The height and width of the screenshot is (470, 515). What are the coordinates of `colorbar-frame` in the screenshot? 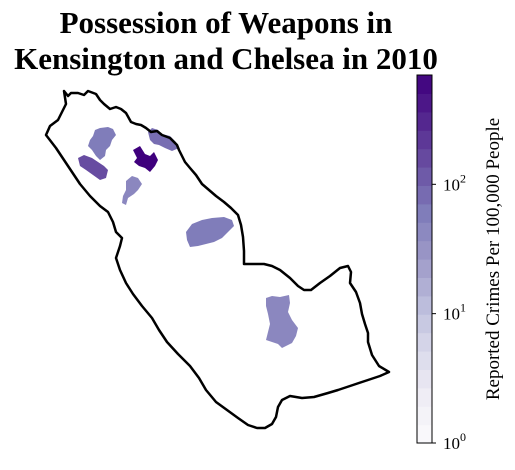 It's located at (424, 259).